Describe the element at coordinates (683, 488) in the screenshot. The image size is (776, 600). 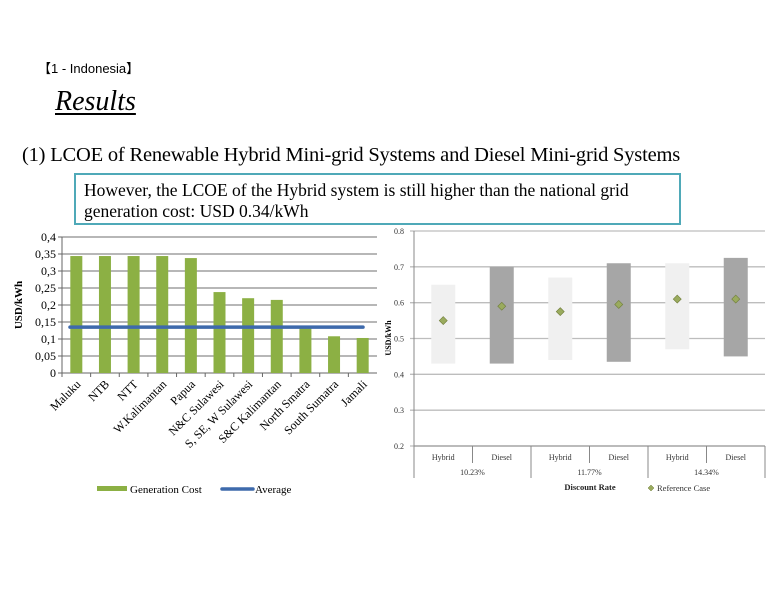
I see `legend-label-reference-case: Reference Case` at that location.